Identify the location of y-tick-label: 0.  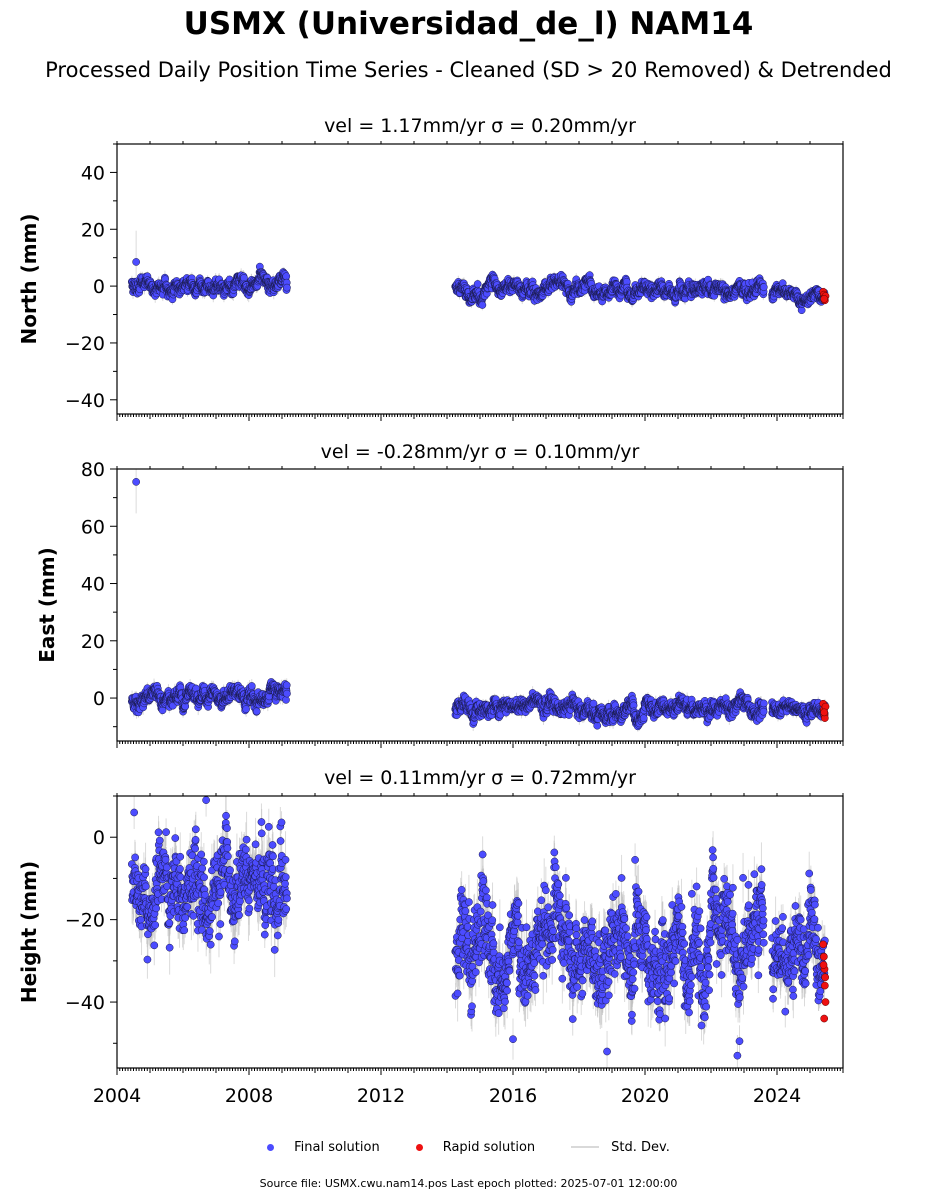
(99, 287).